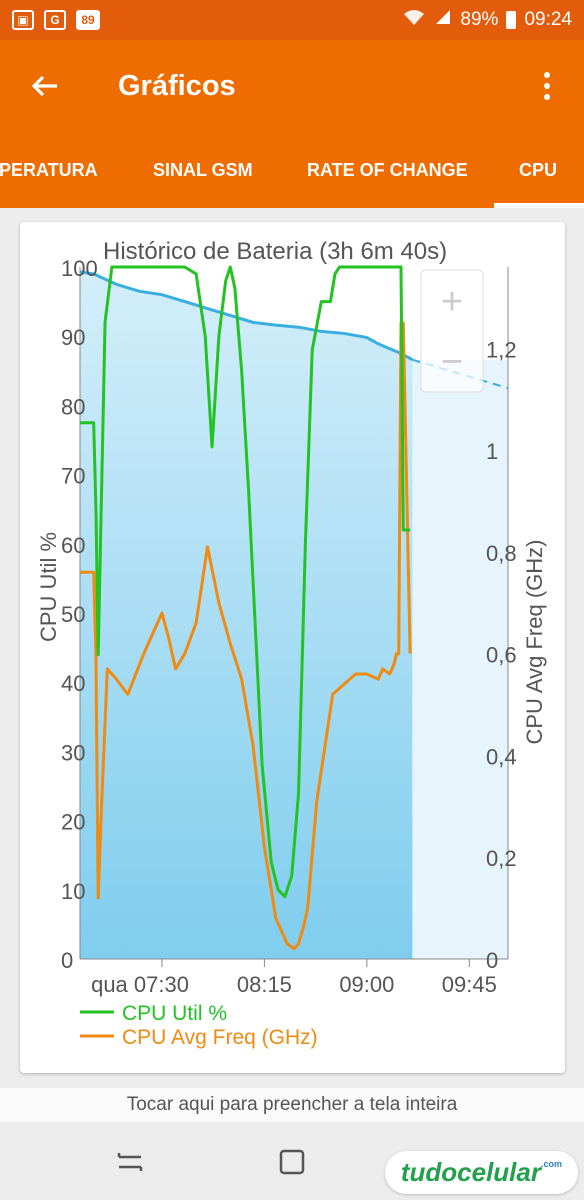  I want to click on tab-label: SINAL GSM, so click(203, 169).